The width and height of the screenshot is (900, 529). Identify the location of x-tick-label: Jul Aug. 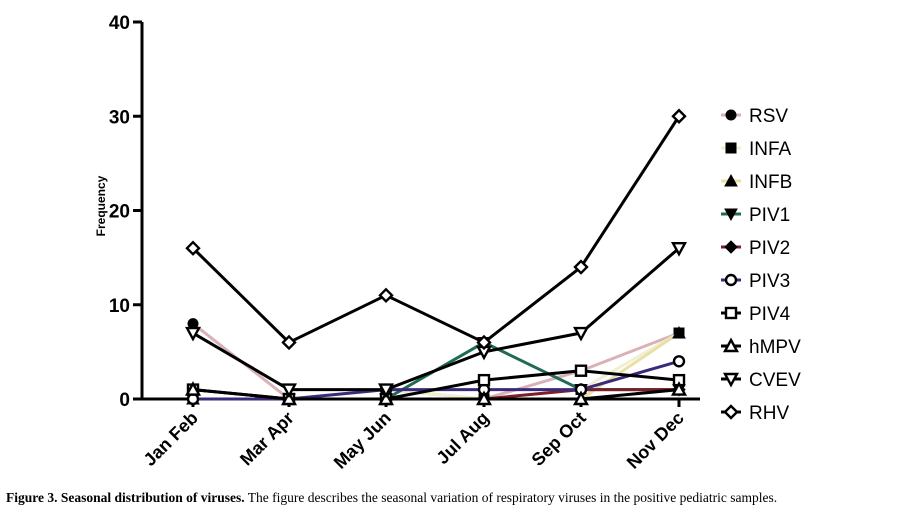
(462, 438).